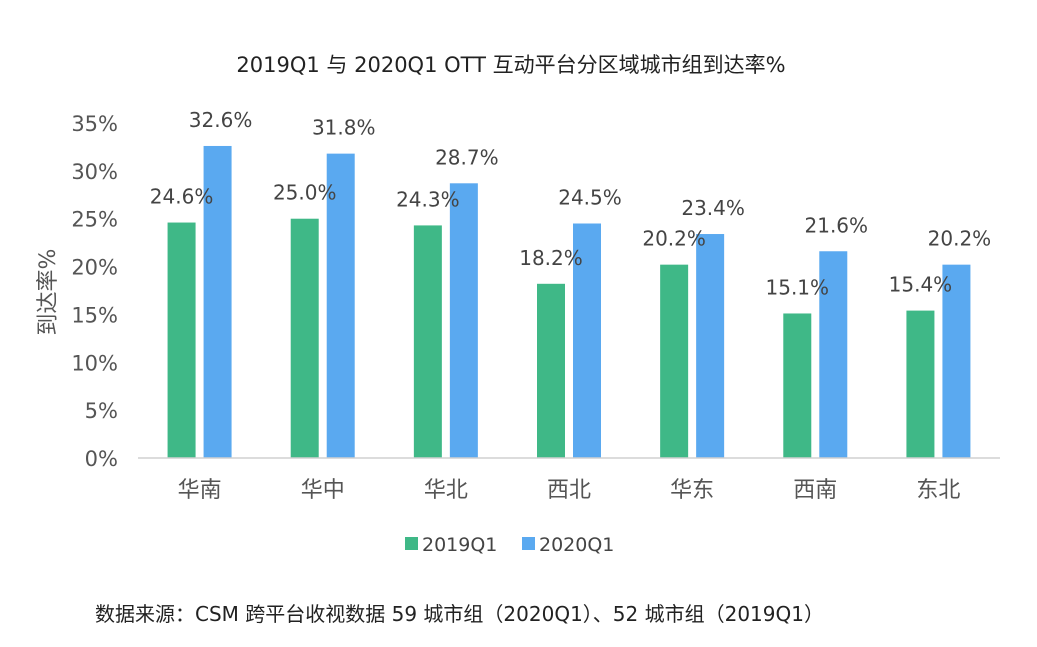 The width and height of the screenshot is (1037, 647). What do you see at coordinates (551, 258) in the screenshot?
I see `data-label: 18.2%` at bounding box center [551, 258].